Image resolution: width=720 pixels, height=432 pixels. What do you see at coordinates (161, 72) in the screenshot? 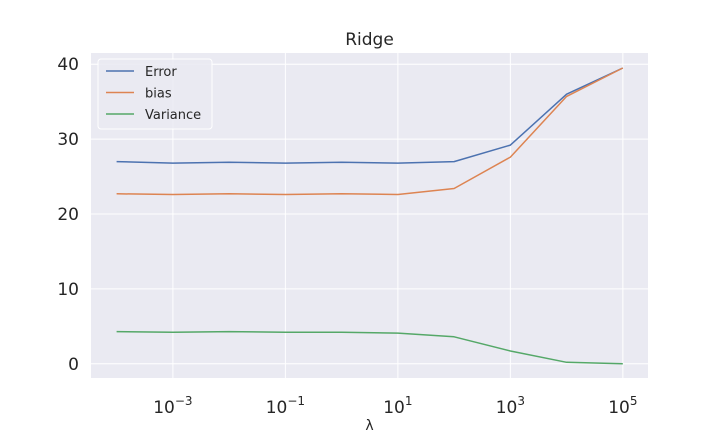
I see `legend-label: Error` at bounding box center [161, 72].